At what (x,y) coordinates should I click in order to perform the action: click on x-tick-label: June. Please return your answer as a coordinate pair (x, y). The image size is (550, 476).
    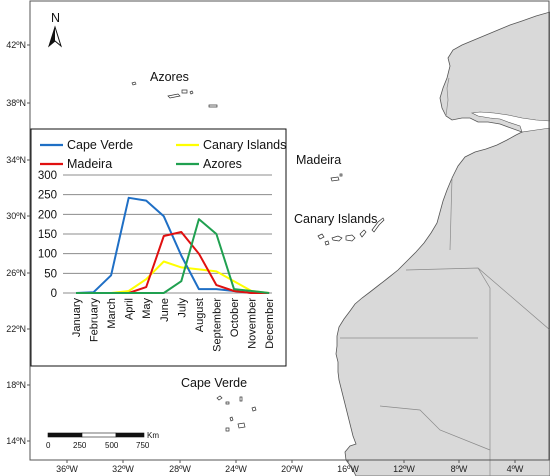
    Looking at the image, I should click on (165, 310).